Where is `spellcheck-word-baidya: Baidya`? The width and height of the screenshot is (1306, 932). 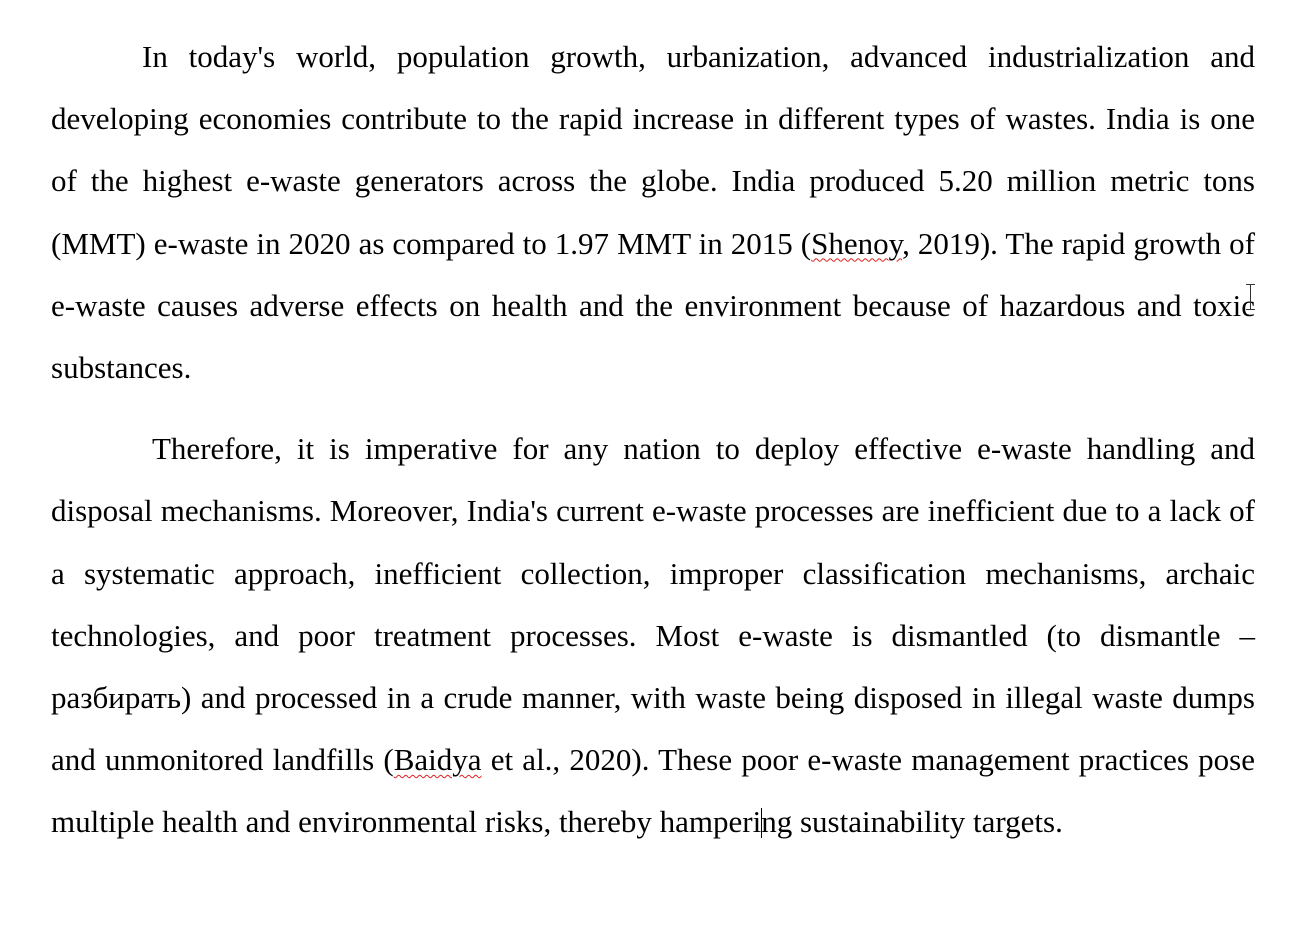
spellcheck-word-baidya: Baidya is located at coordinates (437, 760).